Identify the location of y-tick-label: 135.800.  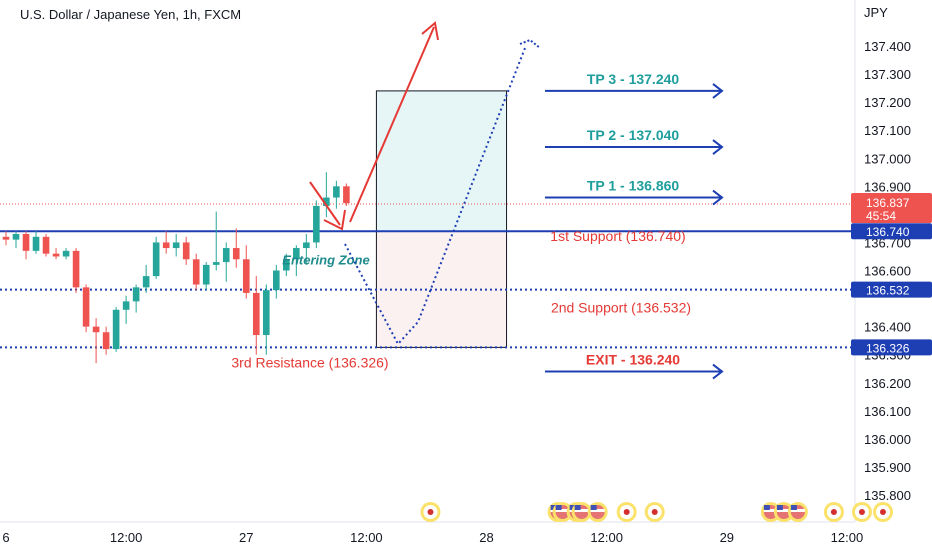
(887, 495).